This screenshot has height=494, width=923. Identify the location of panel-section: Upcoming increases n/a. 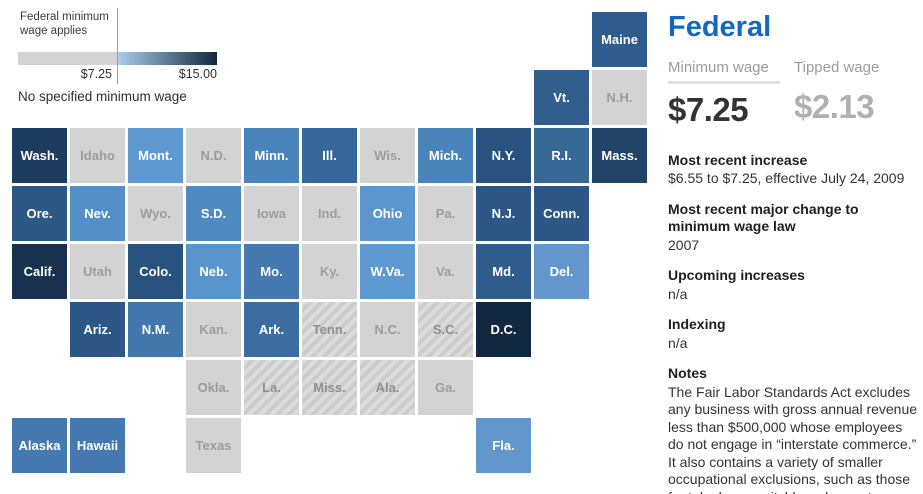
(794, 285).